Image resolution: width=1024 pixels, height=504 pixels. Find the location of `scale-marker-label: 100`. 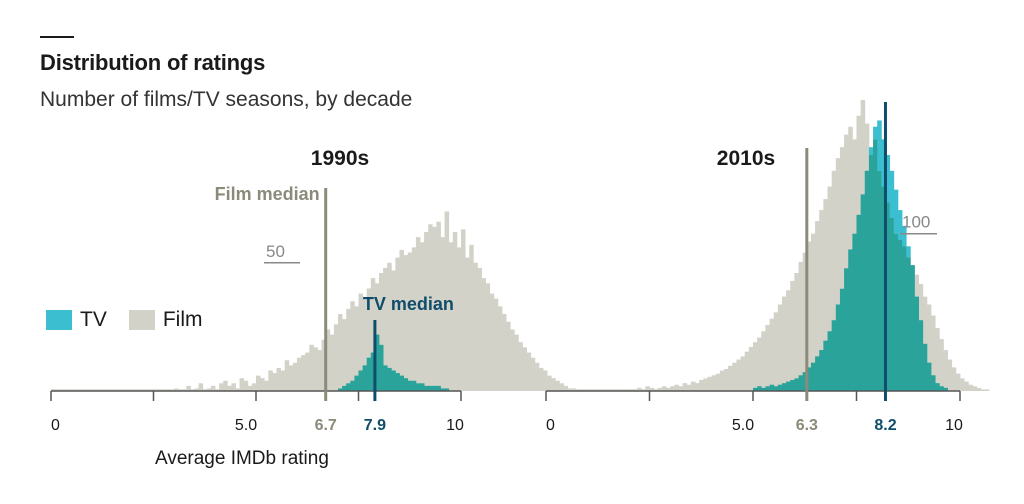

scale-marker-label: 100 is located at coordinates (916, 222).